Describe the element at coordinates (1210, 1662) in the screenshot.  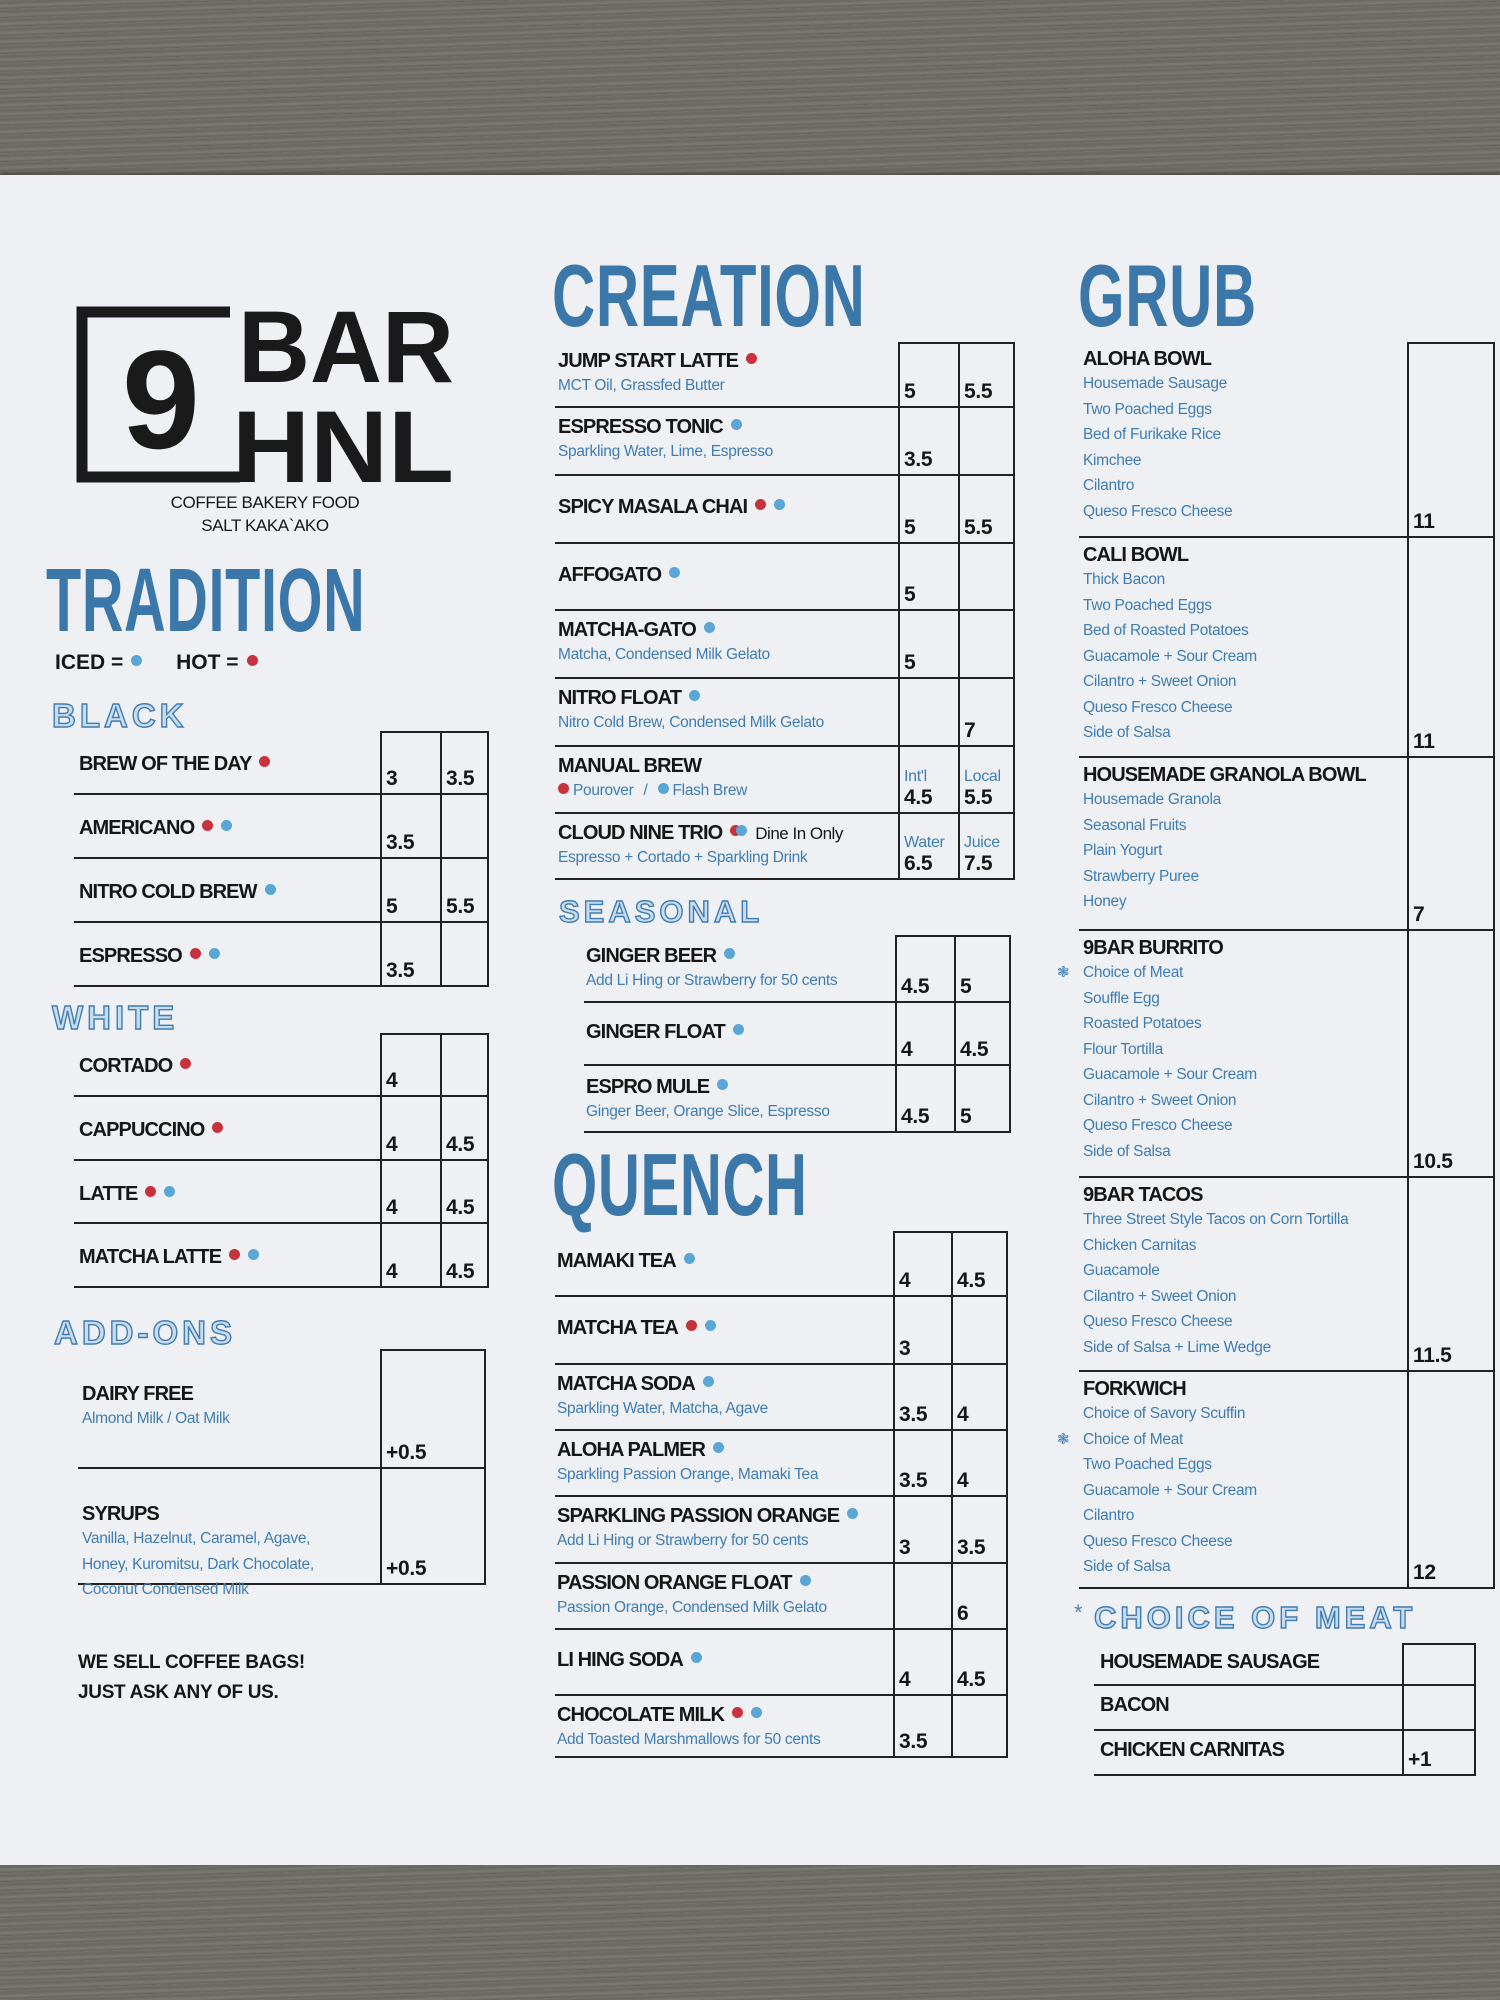
I see `item-name-line: HOUSEMADE SAUSAGE` at that location.